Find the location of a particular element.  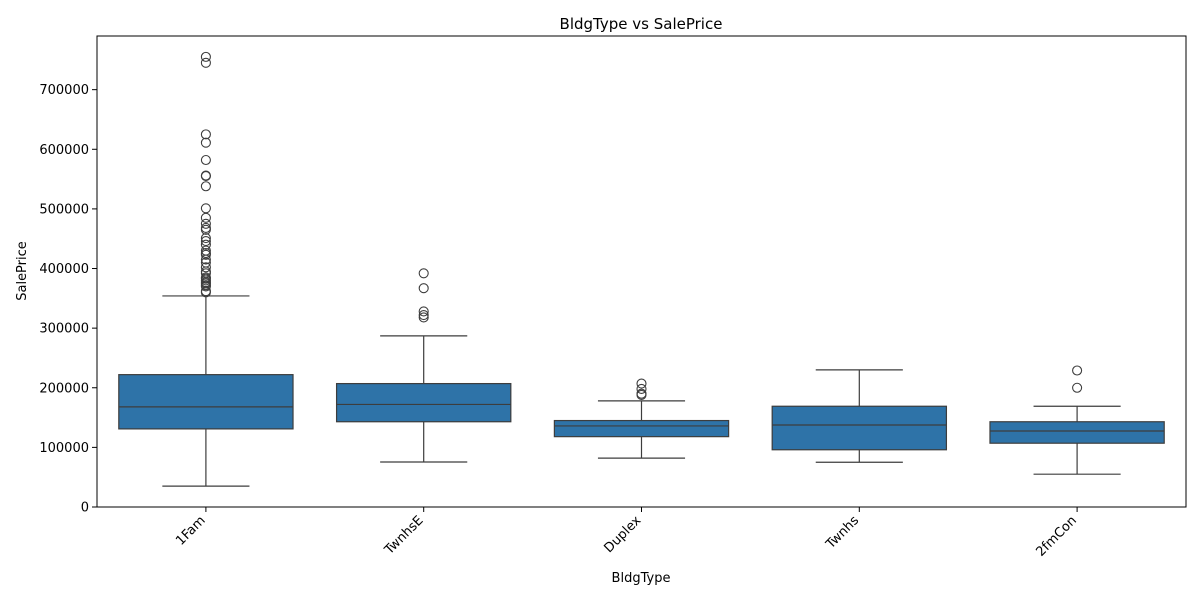

chart-title: BldgType vs SalePrice is located at coordinates (641, 24).